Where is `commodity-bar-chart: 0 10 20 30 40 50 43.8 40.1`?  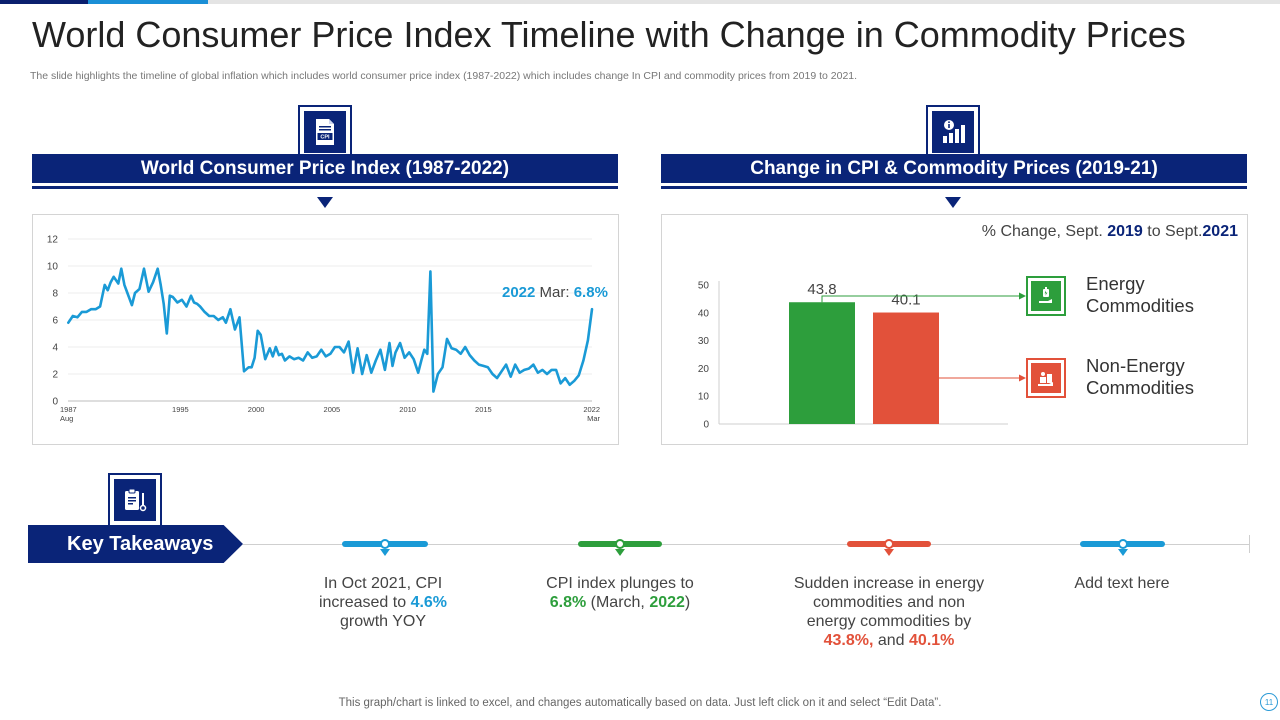 commodity-bar-chart: 0 10 20 30 40 50 43.8 40.1 is located at coordinates (954, 329).